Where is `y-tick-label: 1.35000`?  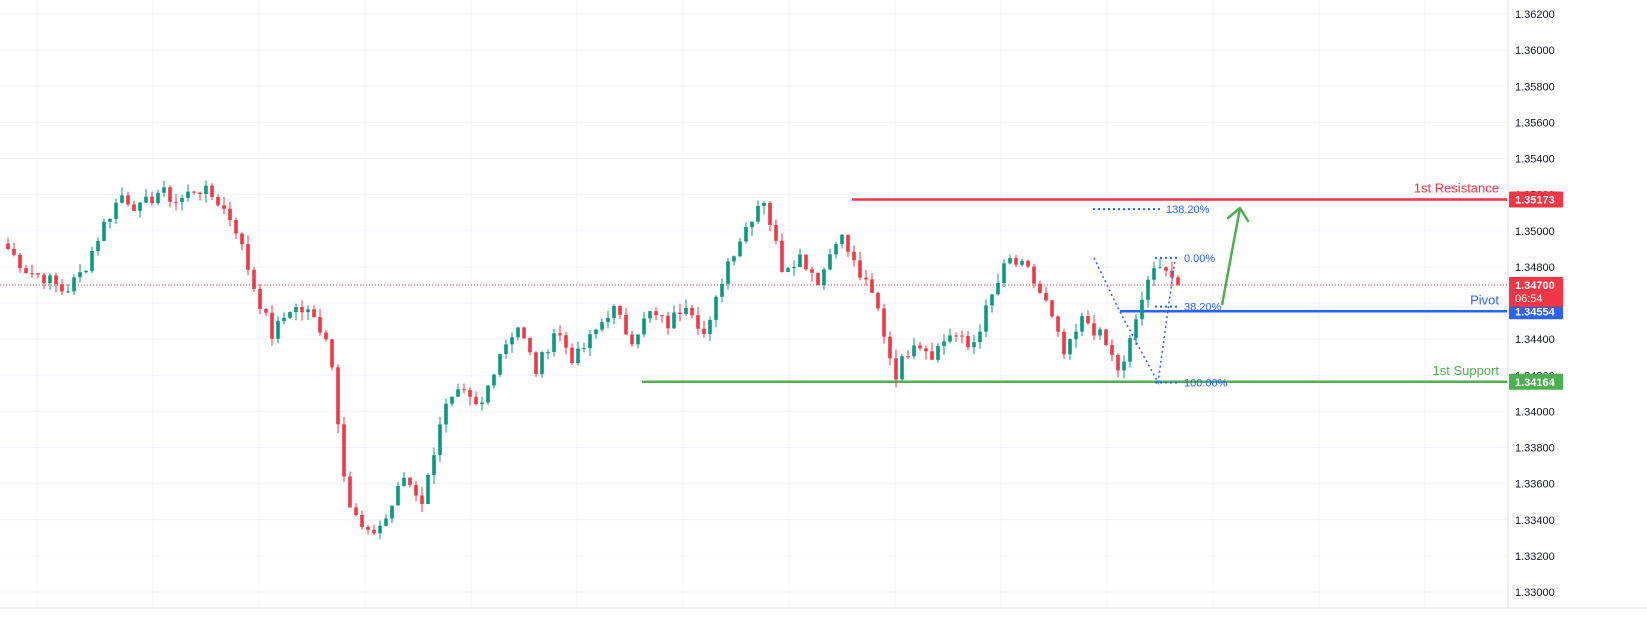
y-tick-label: 1.35000 is located at coordinates (1535, 232).